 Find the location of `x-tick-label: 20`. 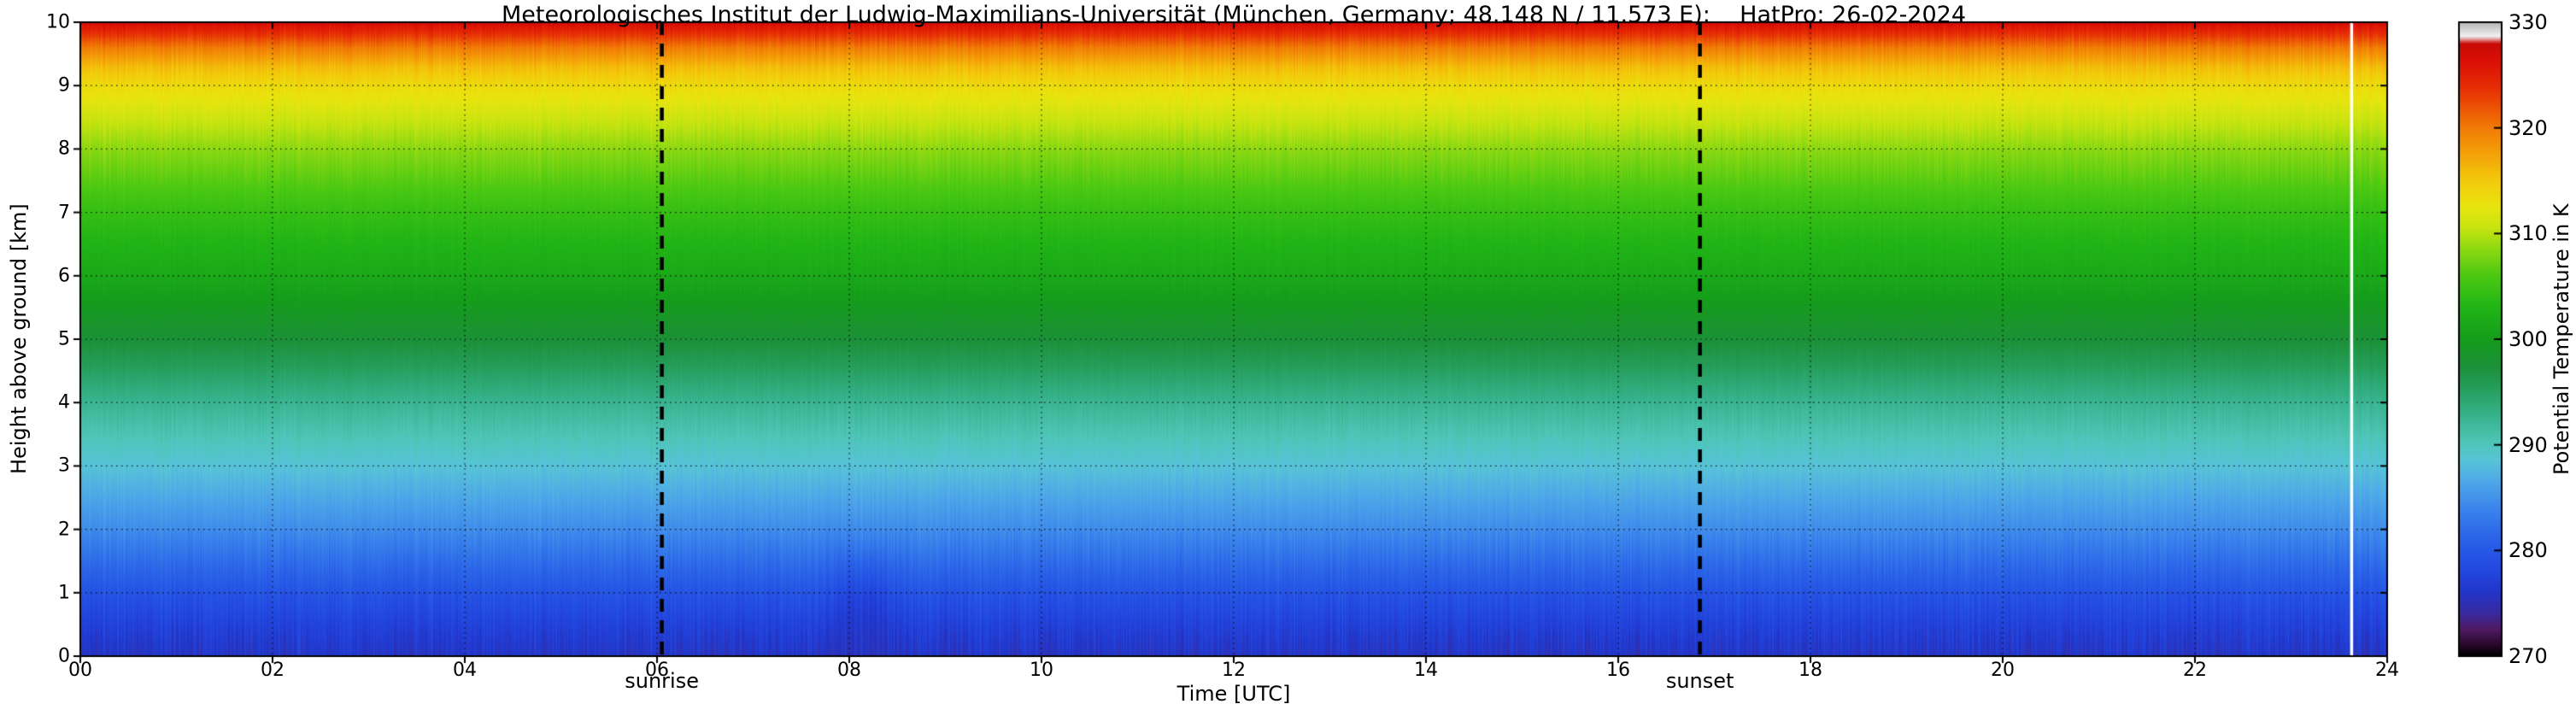

x-tick-label: 20 is located at coordinates (2003, 670).